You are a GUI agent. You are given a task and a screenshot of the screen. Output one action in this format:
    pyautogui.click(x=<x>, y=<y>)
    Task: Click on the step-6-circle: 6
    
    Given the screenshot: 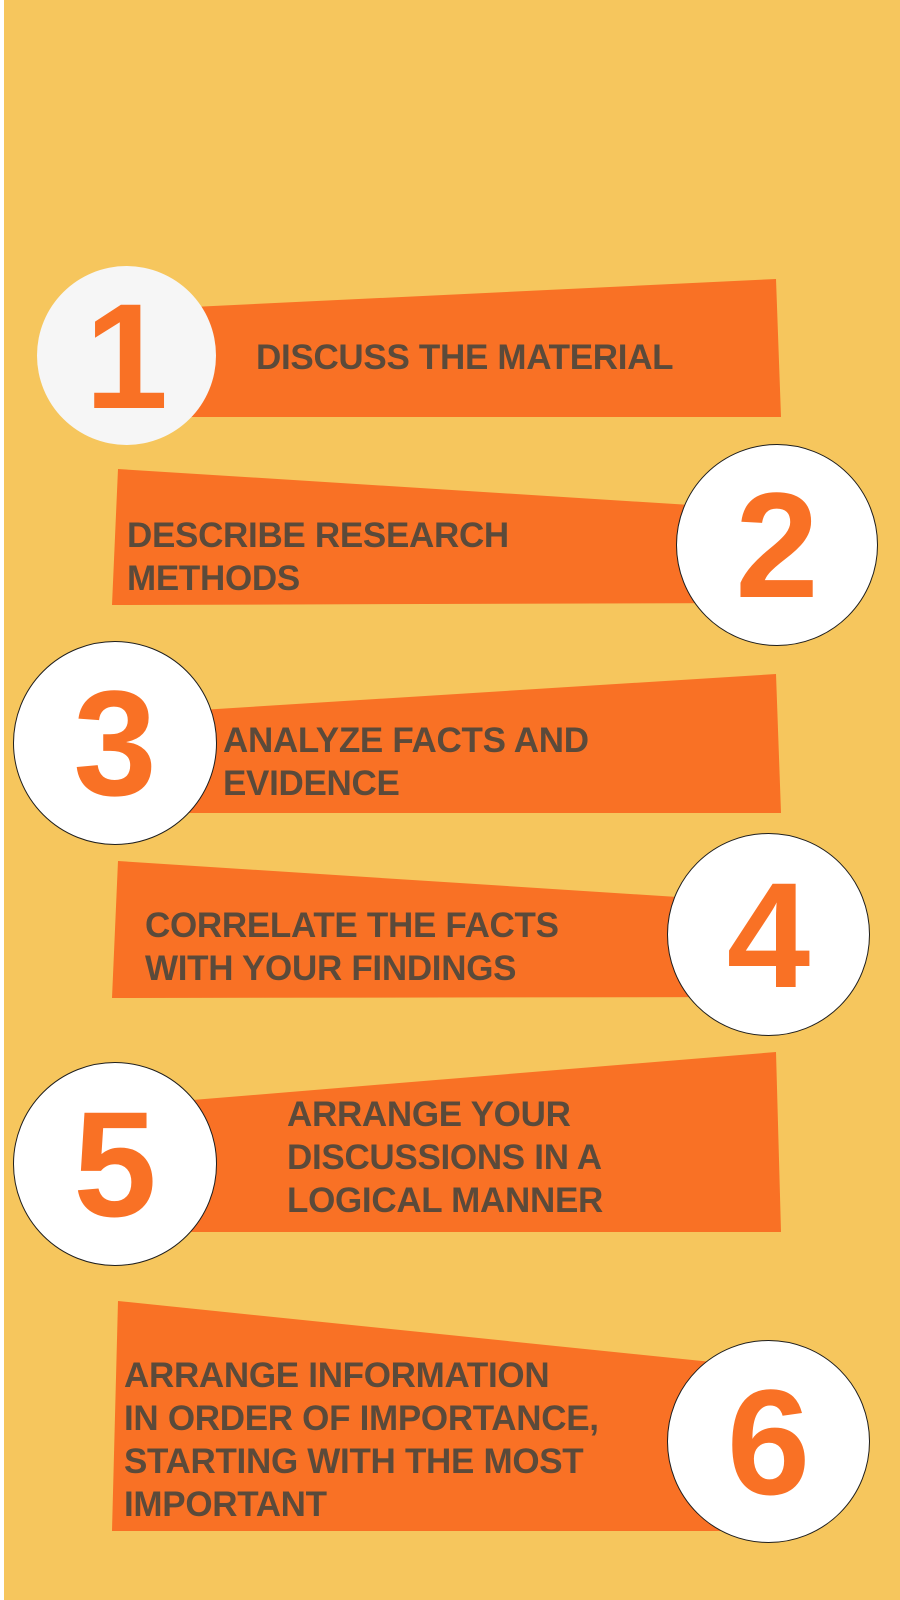 What is the action you would take?
    pyautogui.click(x=768, y=1441)
    